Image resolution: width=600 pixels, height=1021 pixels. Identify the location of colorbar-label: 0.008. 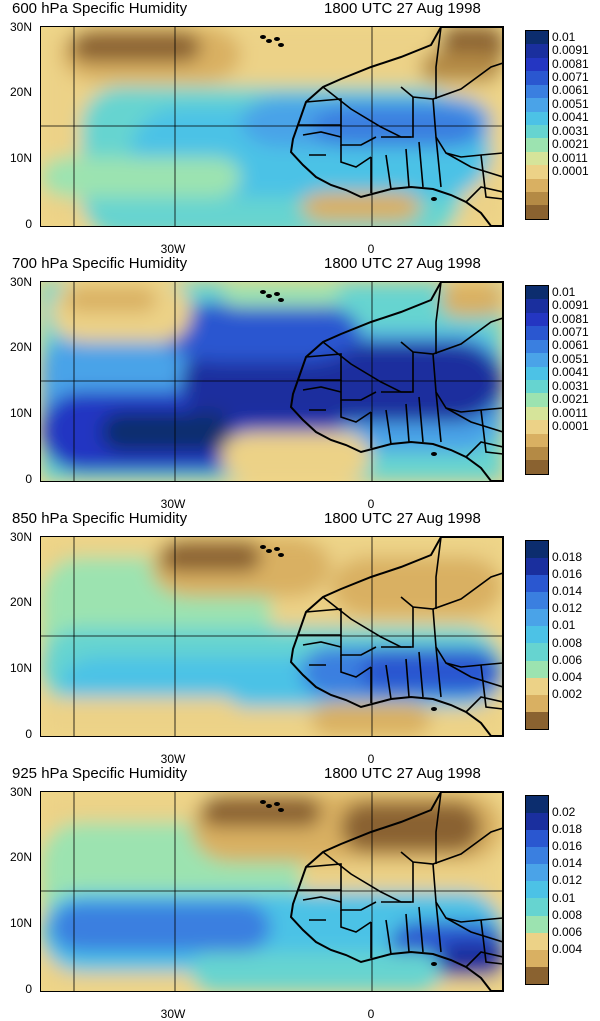
(567, 914).